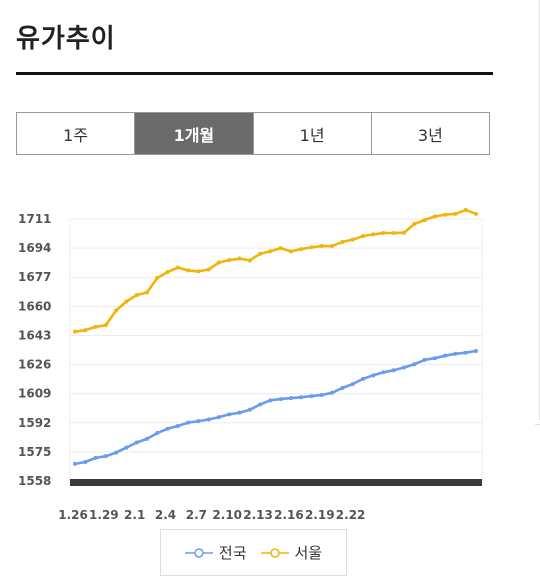 Image resolution: width=540 pixels, height=586 pixels. I want to click on y-tick-label: 1677, so click(34, 277).